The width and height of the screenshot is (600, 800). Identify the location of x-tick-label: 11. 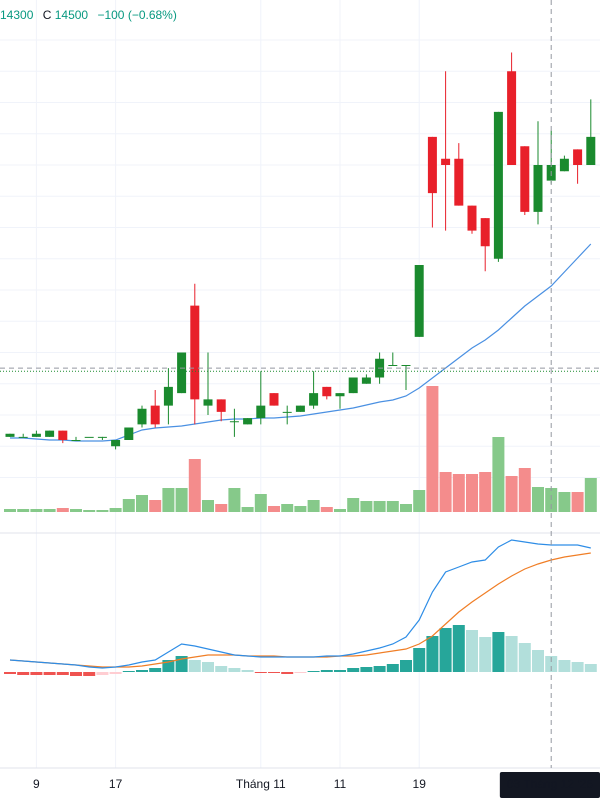
(340, 784).